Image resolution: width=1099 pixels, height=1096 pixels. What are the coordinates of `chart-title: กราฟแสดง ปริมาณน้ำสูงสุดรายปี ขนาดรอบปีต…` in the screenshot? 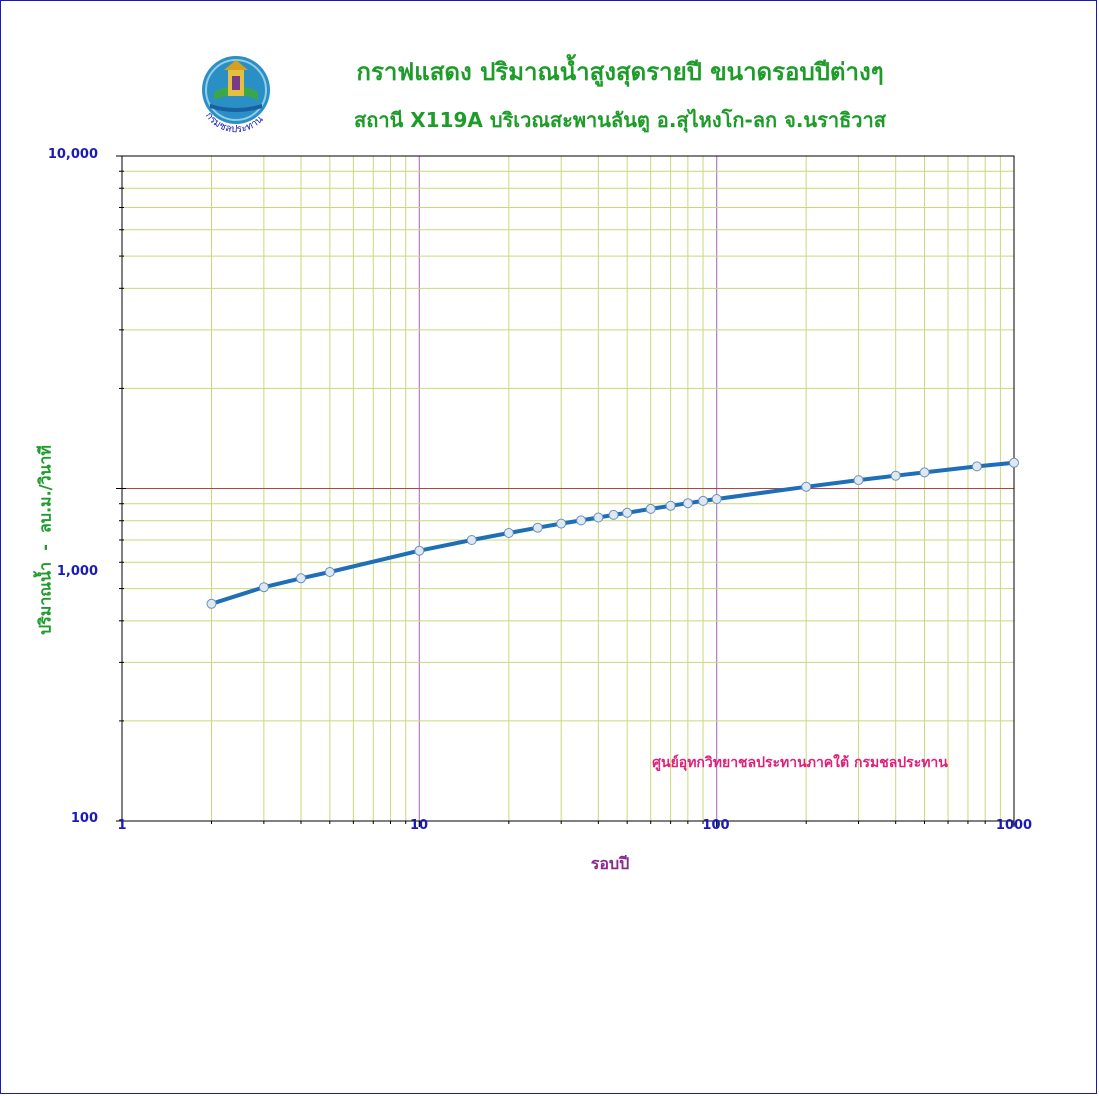 It's located at (620, 72).